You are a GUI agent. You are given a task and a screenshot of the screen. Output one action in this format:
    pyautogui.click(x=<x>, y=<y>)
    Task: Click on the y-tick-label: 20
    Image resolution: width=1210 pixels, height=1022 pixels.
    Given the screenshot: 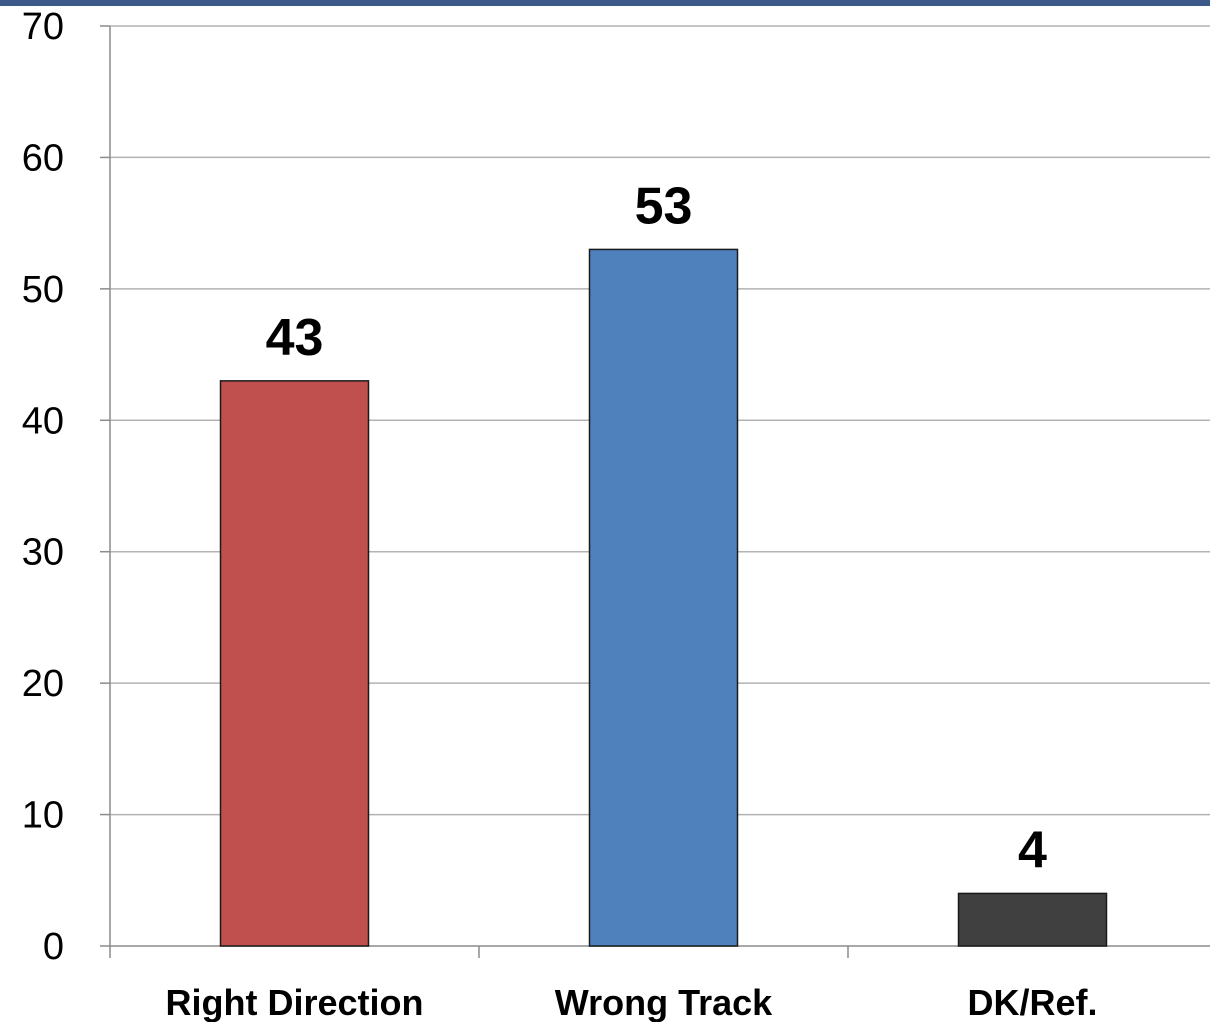 What is the action you would take?
    pyautogui.click(x=43, y=684)
    